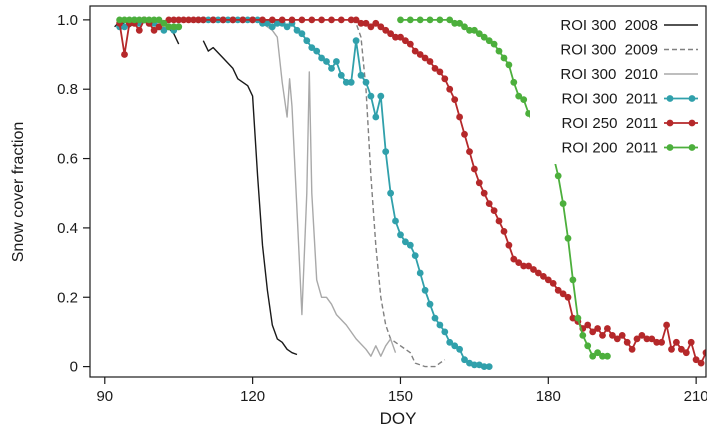  I want to click on y-tick-label: 0, so click(74, 367).